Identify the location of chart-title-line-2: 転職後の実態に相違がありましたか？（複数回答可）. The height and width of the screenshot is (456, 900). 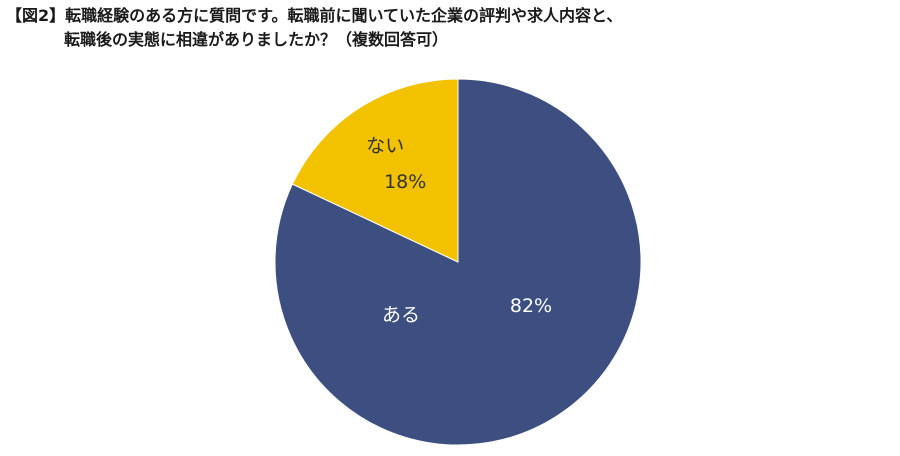
(256, 39).